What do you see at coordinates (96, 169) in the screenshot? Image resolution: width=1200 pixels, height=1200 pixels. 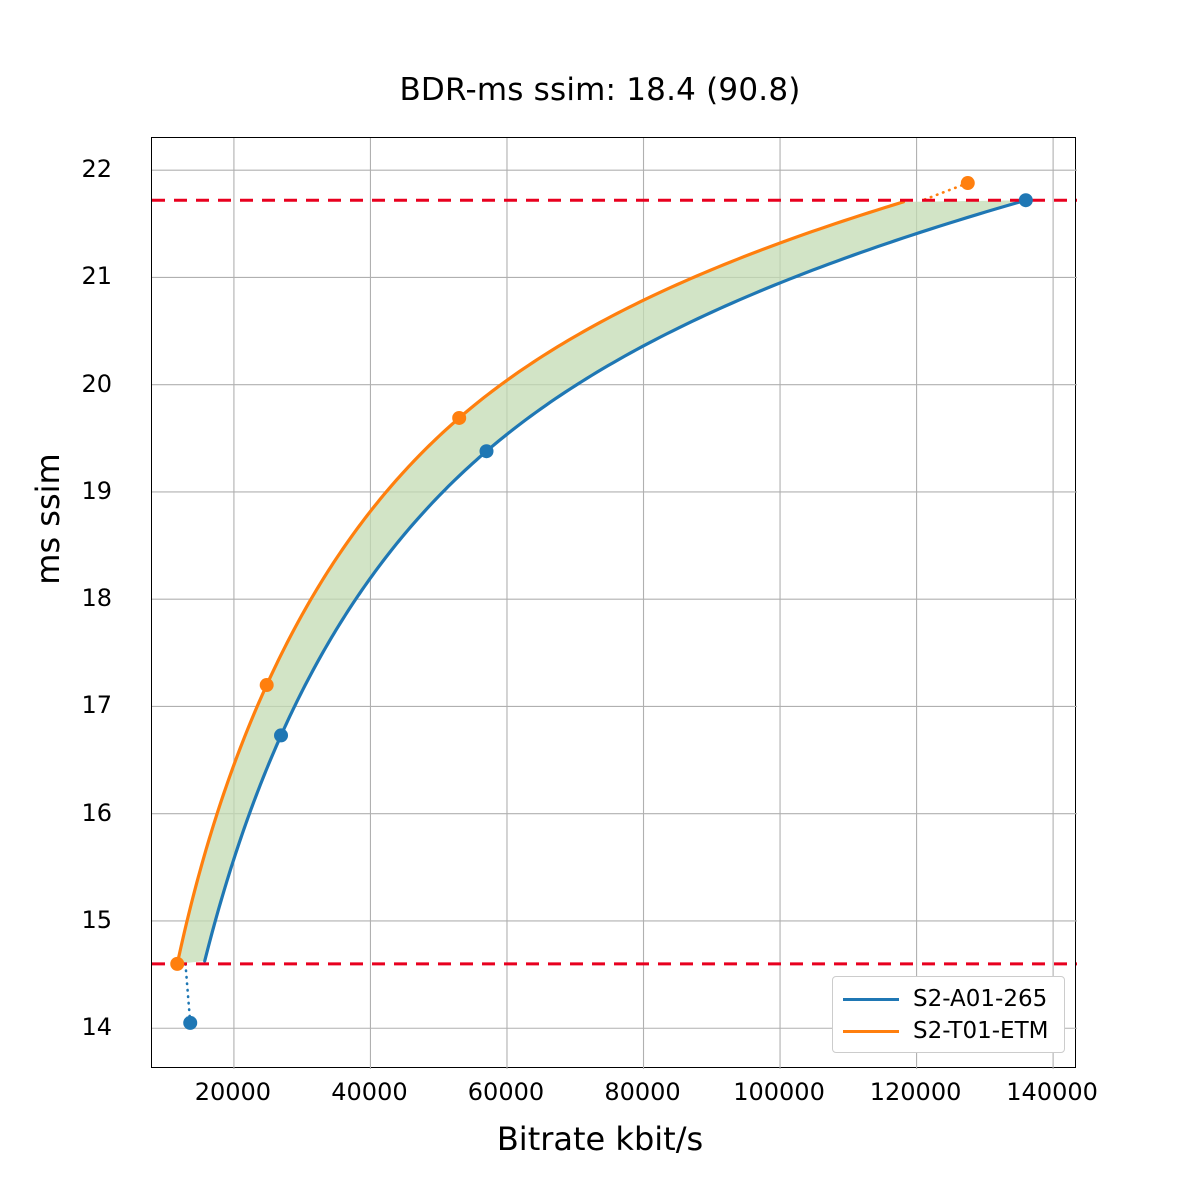 I see `y-tick-label: 22` at bounding box center [96, 169].